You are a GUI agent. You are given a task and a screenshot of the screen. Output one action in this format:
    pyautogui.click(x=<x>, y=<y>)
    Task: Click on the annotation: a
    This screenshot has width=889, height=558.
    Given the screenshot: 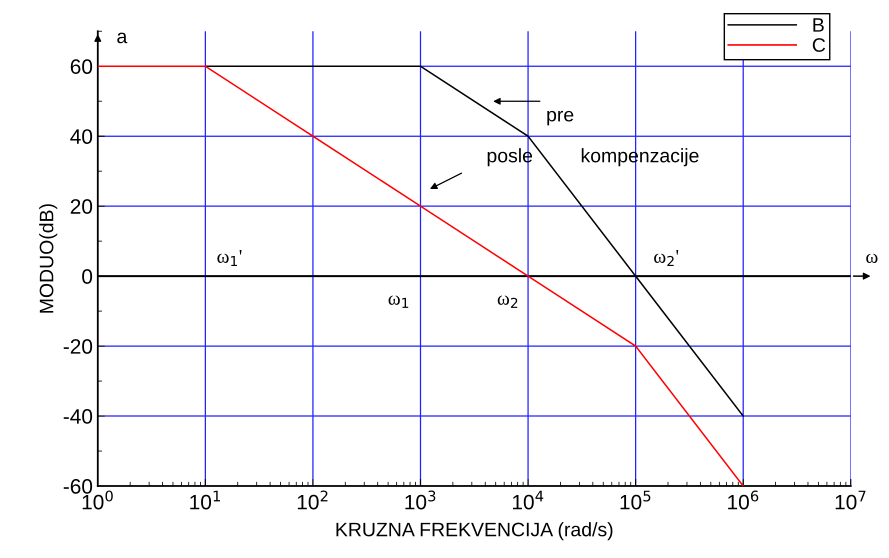 What is the action you would take?
    pyautogui.click(x=122, y=38)
    